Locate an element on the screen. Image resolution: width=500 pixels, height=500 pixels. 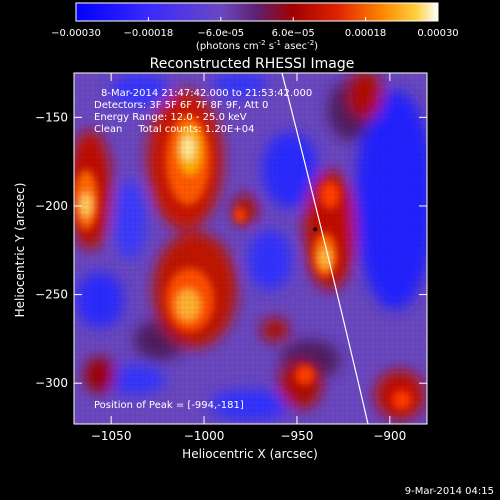
x-tick-label: −900 is located at coordinates (389, 436).